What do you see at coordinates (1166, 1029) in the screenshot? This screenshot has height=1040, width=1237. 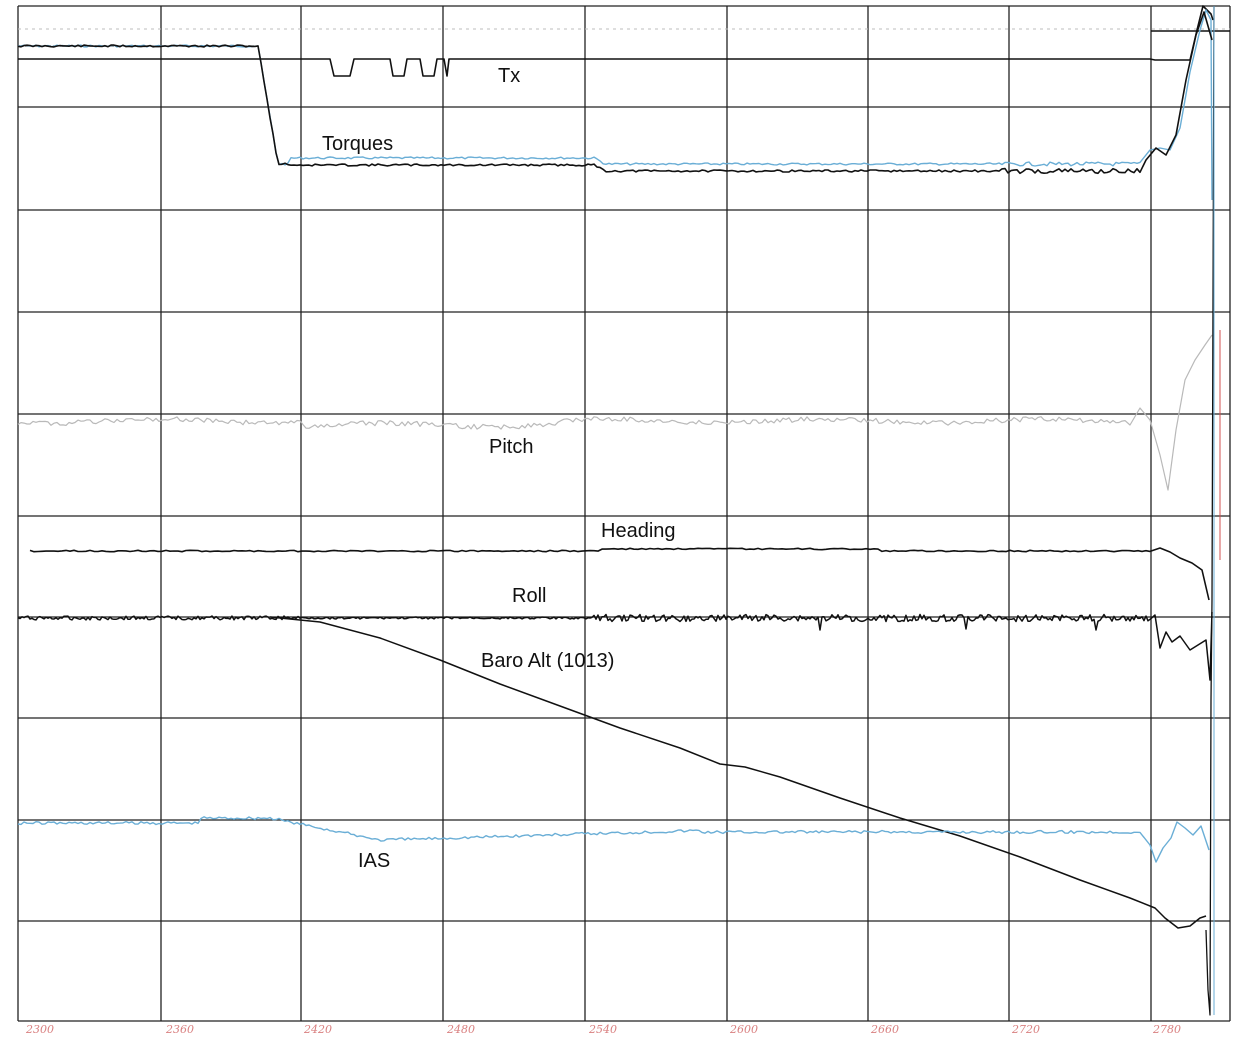 I see `x-tick-label-8: 2780` at bounding box center [1166, 1029].